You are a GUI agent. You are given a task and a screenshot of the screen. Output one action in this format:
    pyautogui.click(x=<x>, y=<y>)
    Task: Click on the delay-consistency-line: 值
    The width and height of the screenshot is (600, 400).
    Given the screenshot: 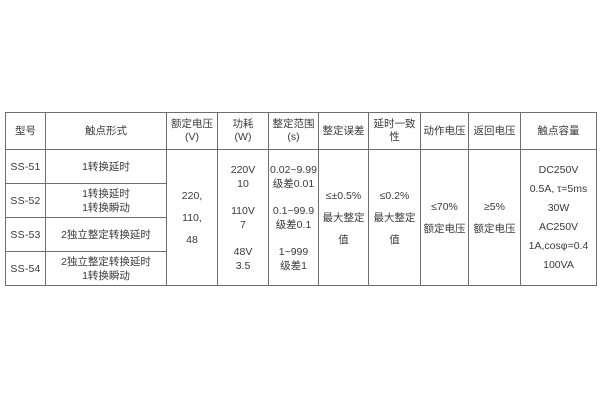 What is the action you would take?
    pyautogui.click(x=394, y=239)
    